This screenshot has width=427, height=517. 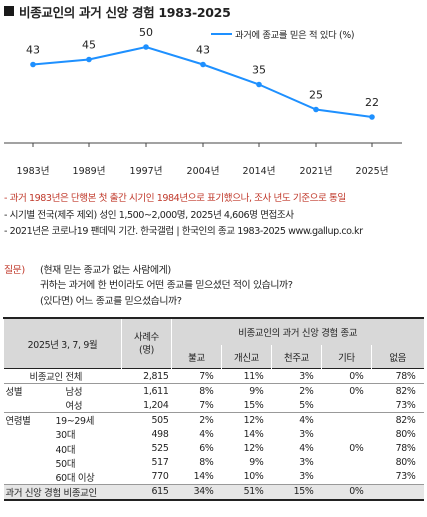 What do you see at coordinates (62, 492) in the screenshot?
I see `row-label: 과거 신앙 경험 비종교인` at bounding box center [62, 492].